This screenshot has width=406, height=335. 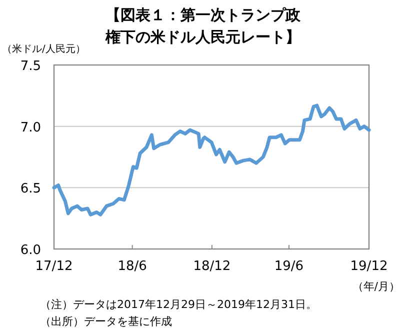 I want to click on chart-title: 【図表１：第一次トランプ政権下の米ドル人民元レート】, so click(x=203, y=26).